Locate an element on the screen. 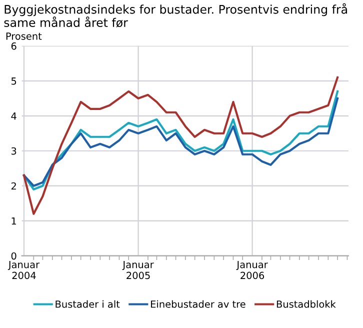 The image size is (363, 328). y-axis-title: Prosent is located at coordinates (24, 36).